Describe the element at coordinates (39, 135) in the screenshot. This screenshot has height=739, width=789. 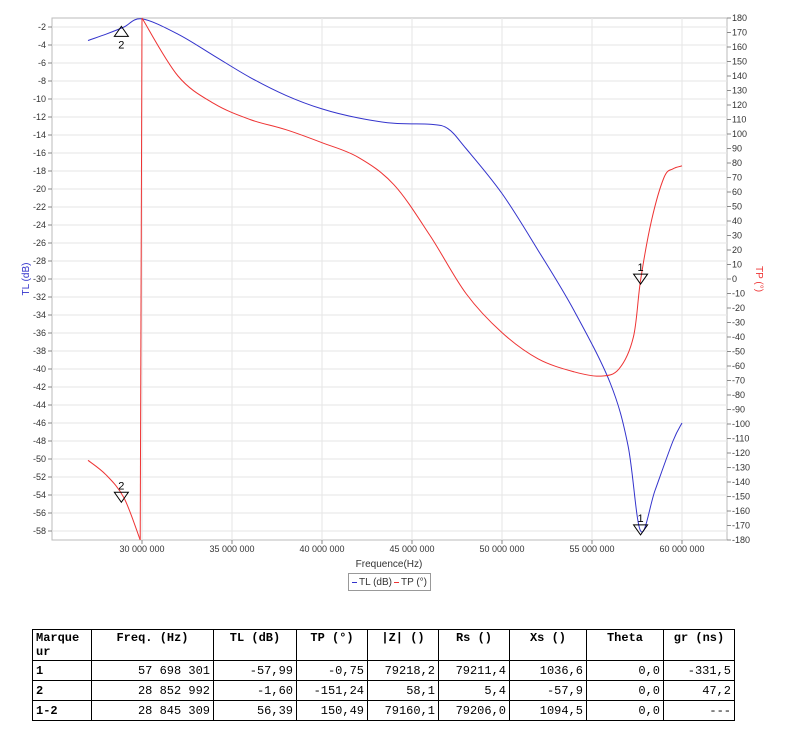
I see `y-left-tick-label: -14` at that location.